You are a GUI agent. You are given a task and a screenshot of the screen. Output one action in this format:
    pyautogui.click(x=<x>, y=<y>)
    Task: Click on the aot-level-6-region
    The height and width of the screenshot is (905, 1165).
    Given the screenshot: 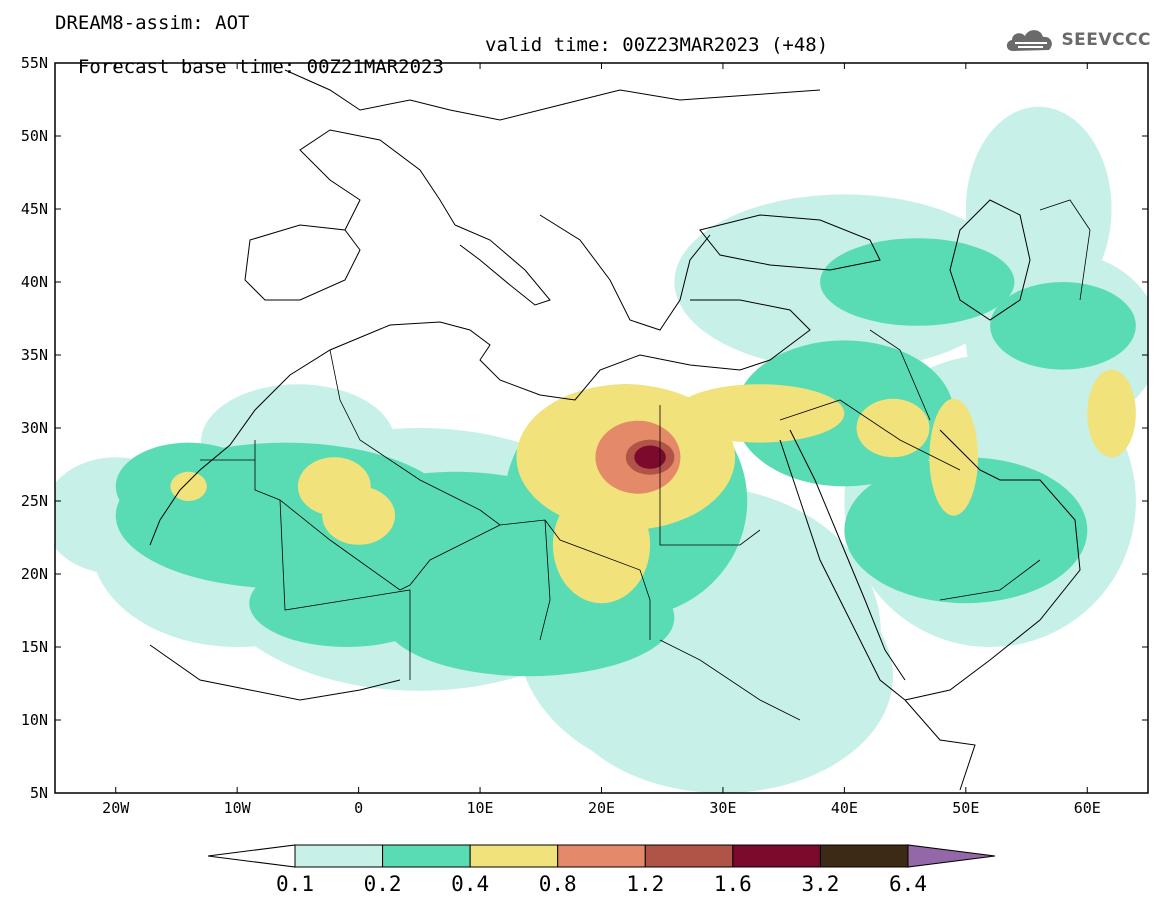 What is the action you would take?
    pyautogui.click(x=650, y=457)
    